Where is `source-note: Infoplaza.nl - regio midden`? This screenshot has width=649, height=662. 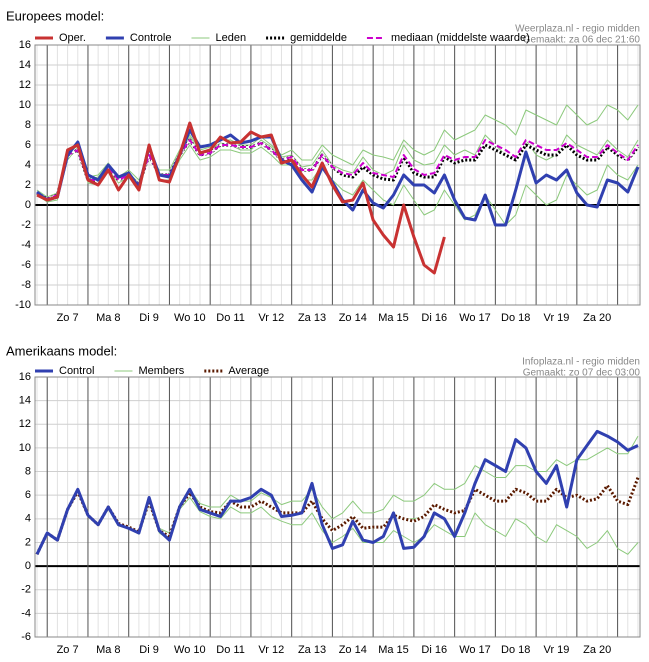 source-note: Infoplaza.nl - regio midden is located at coordinates (581, 362).